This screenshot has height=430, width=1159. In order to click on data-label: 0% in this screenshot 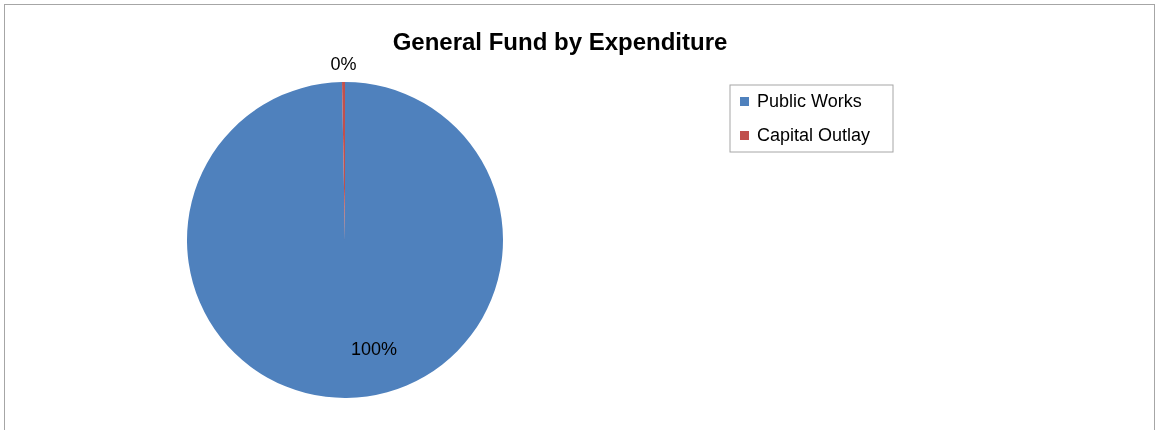, I will do `click(343, 64)`.